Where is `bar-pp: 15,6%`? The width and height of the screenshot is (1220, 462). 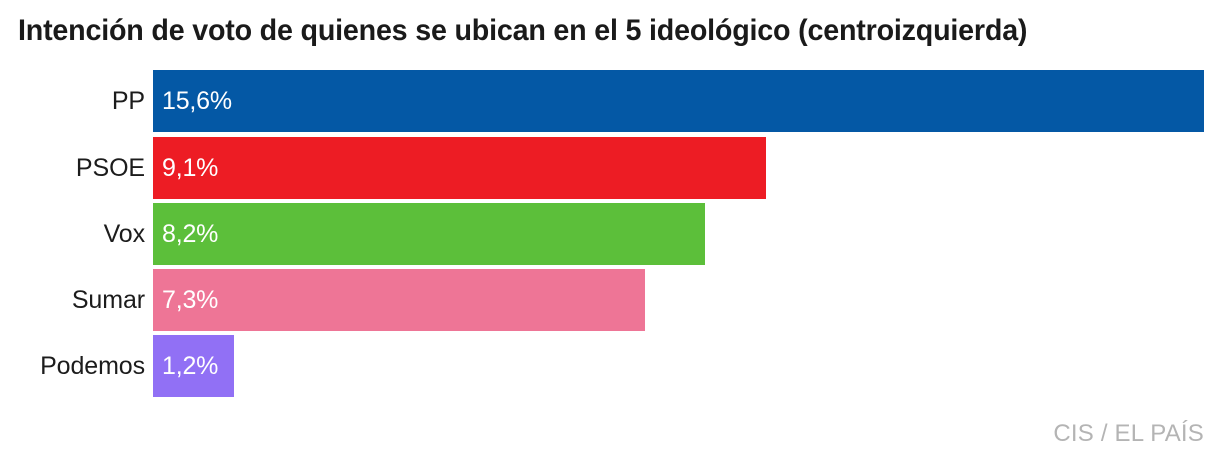
bar-pp: 15,6% is located at coordinates (678, 101).